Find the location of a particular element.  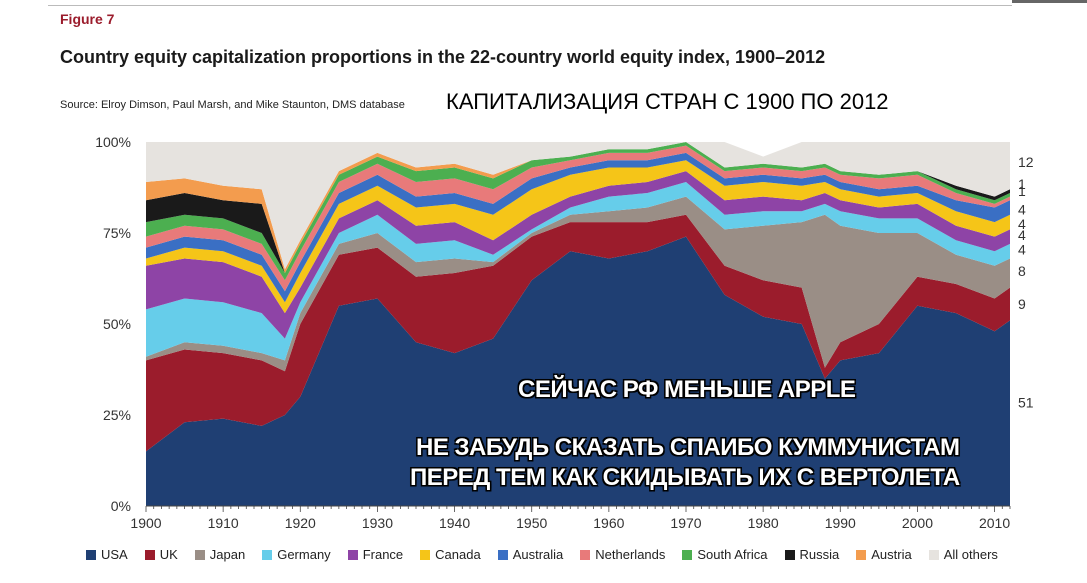

legend-item-all-others: All others is located at coordinates (963, 554).